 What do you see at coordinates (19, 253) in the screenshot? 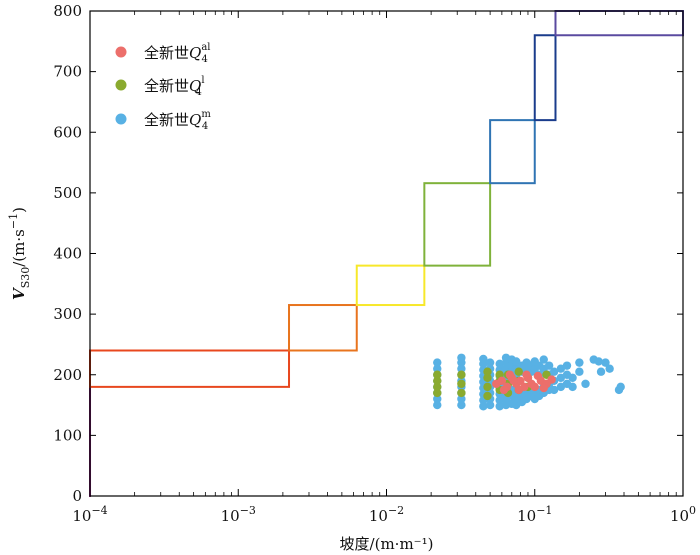
I see `y-axis-label: VS30/(m·s−1)` at bounding box center [19, 253].